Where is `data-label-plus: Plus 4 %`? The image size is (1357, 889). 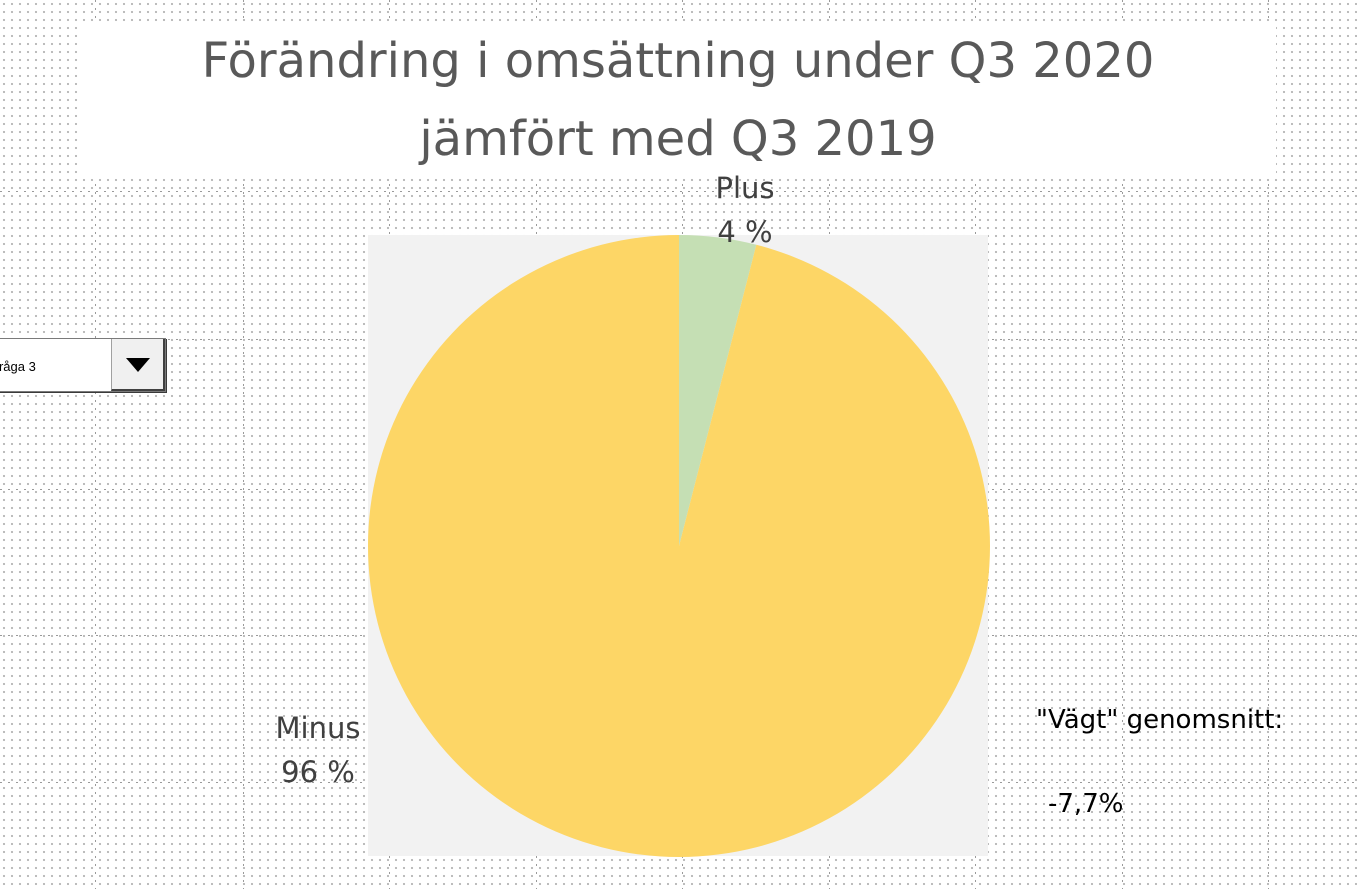
data-label-plus: Plus 4 % is located at coordinates (745, 210).